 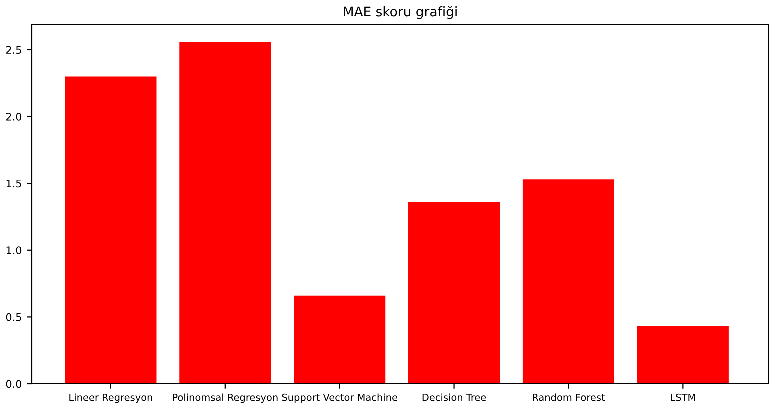 What do you see at coordinates (14, 384) in the screenshot?
I see `y-tick-label: 0.0` at bounding box center [14, 384].